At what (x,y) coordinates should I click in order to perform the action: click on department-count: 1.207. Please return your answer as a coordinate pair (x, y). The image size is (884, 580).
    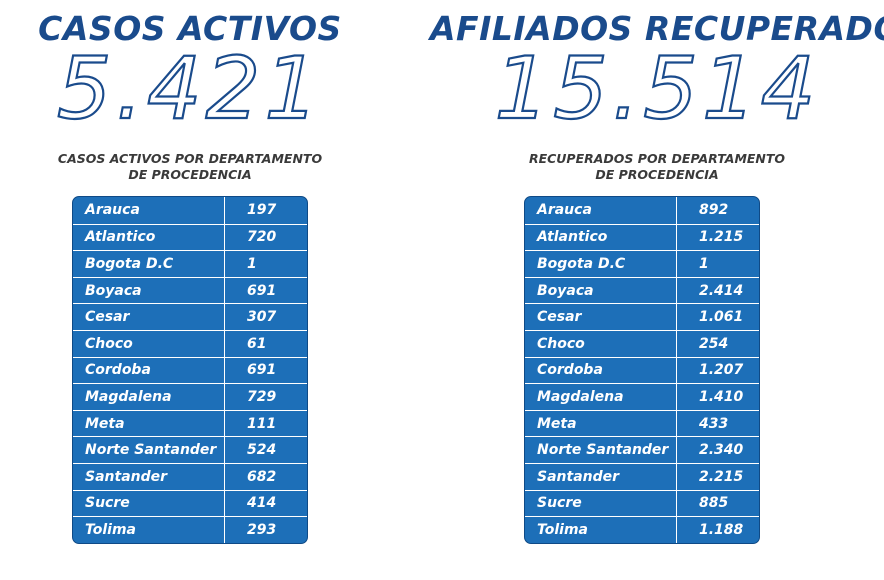
    Looking at the image, I should click on (721, 370).